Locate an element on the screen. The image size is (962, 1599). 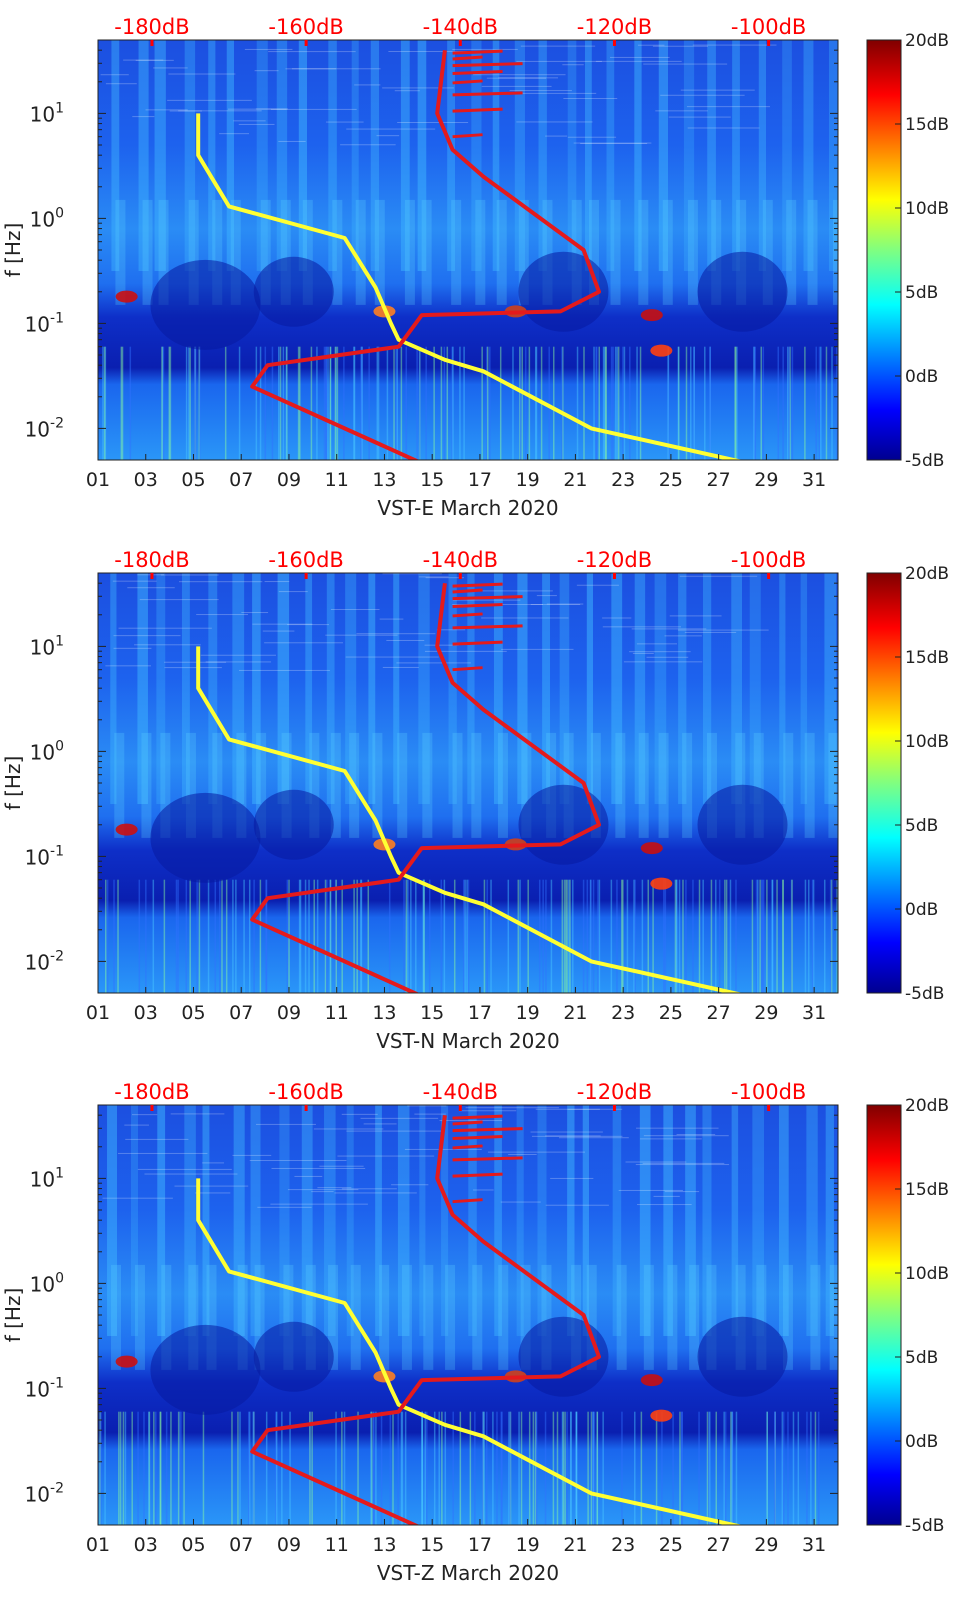
x-tick-label: 03 is located at coordinates (146, 480).